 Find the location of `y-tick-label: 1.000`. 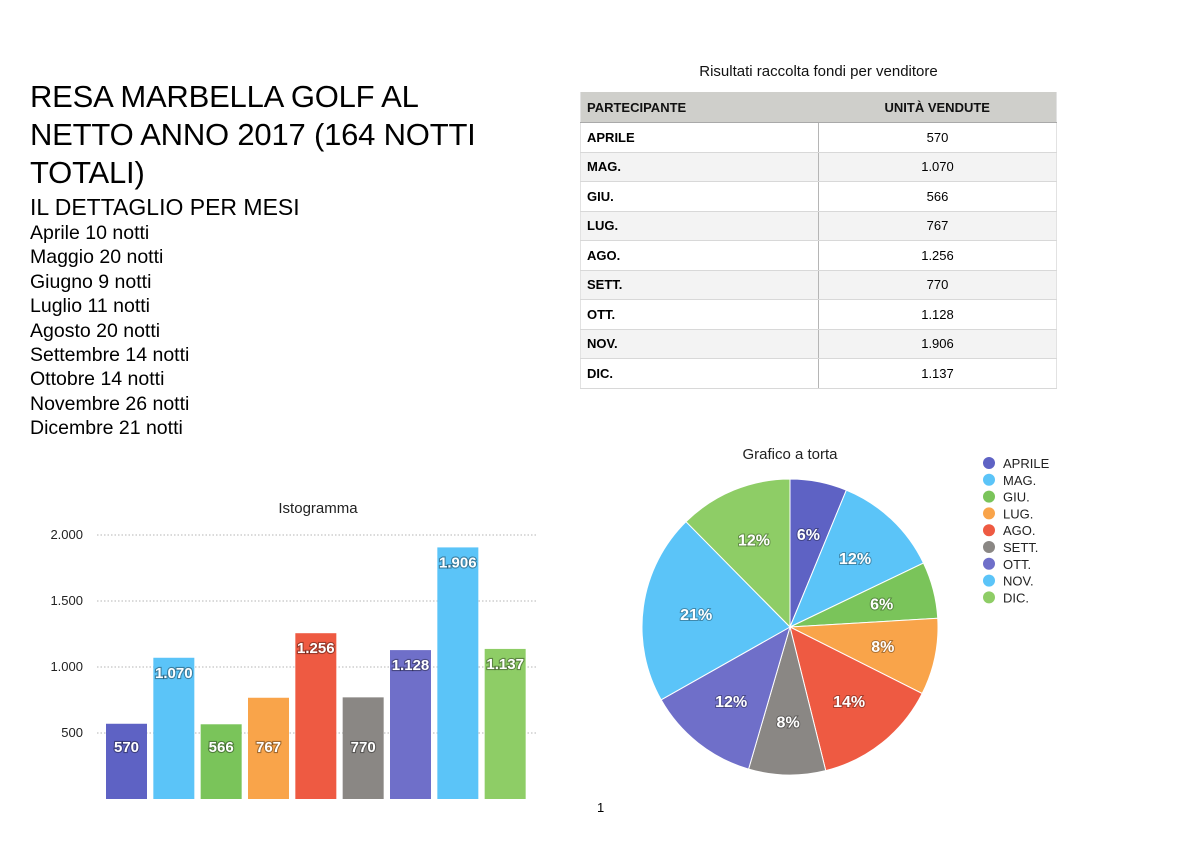

y-tick-label: 1.000 is located at coordinates (66, 666).